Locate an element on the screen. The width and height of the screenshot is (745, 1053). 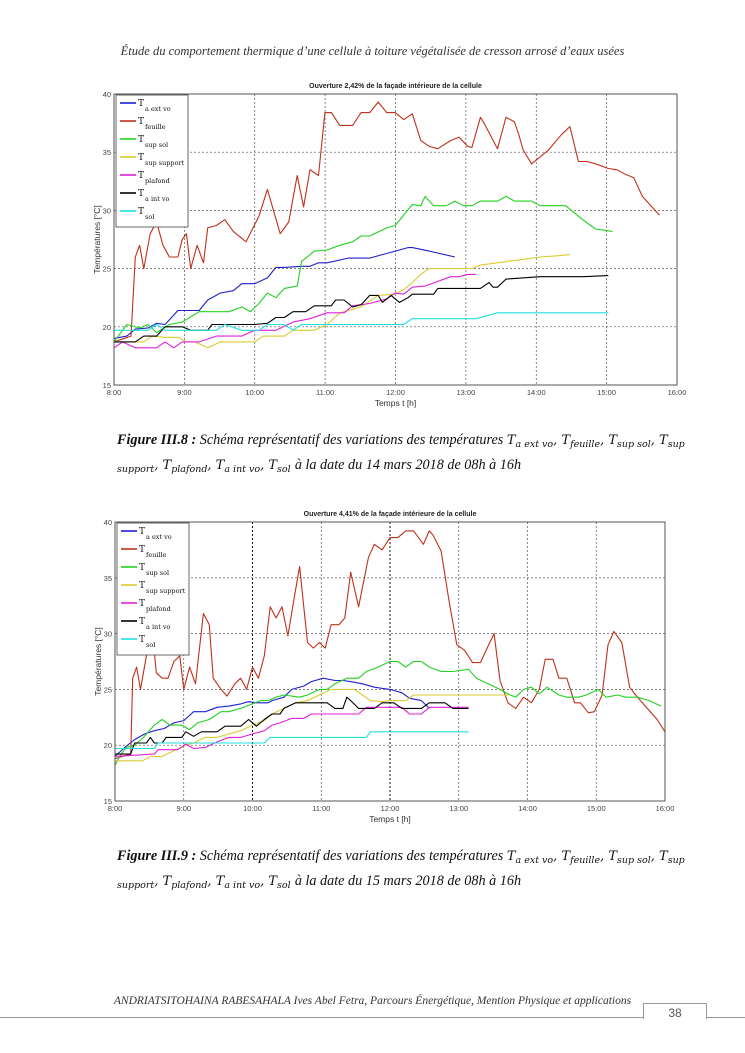
temperature-symbol: Tsup support, is located at coordinates (401, 870).